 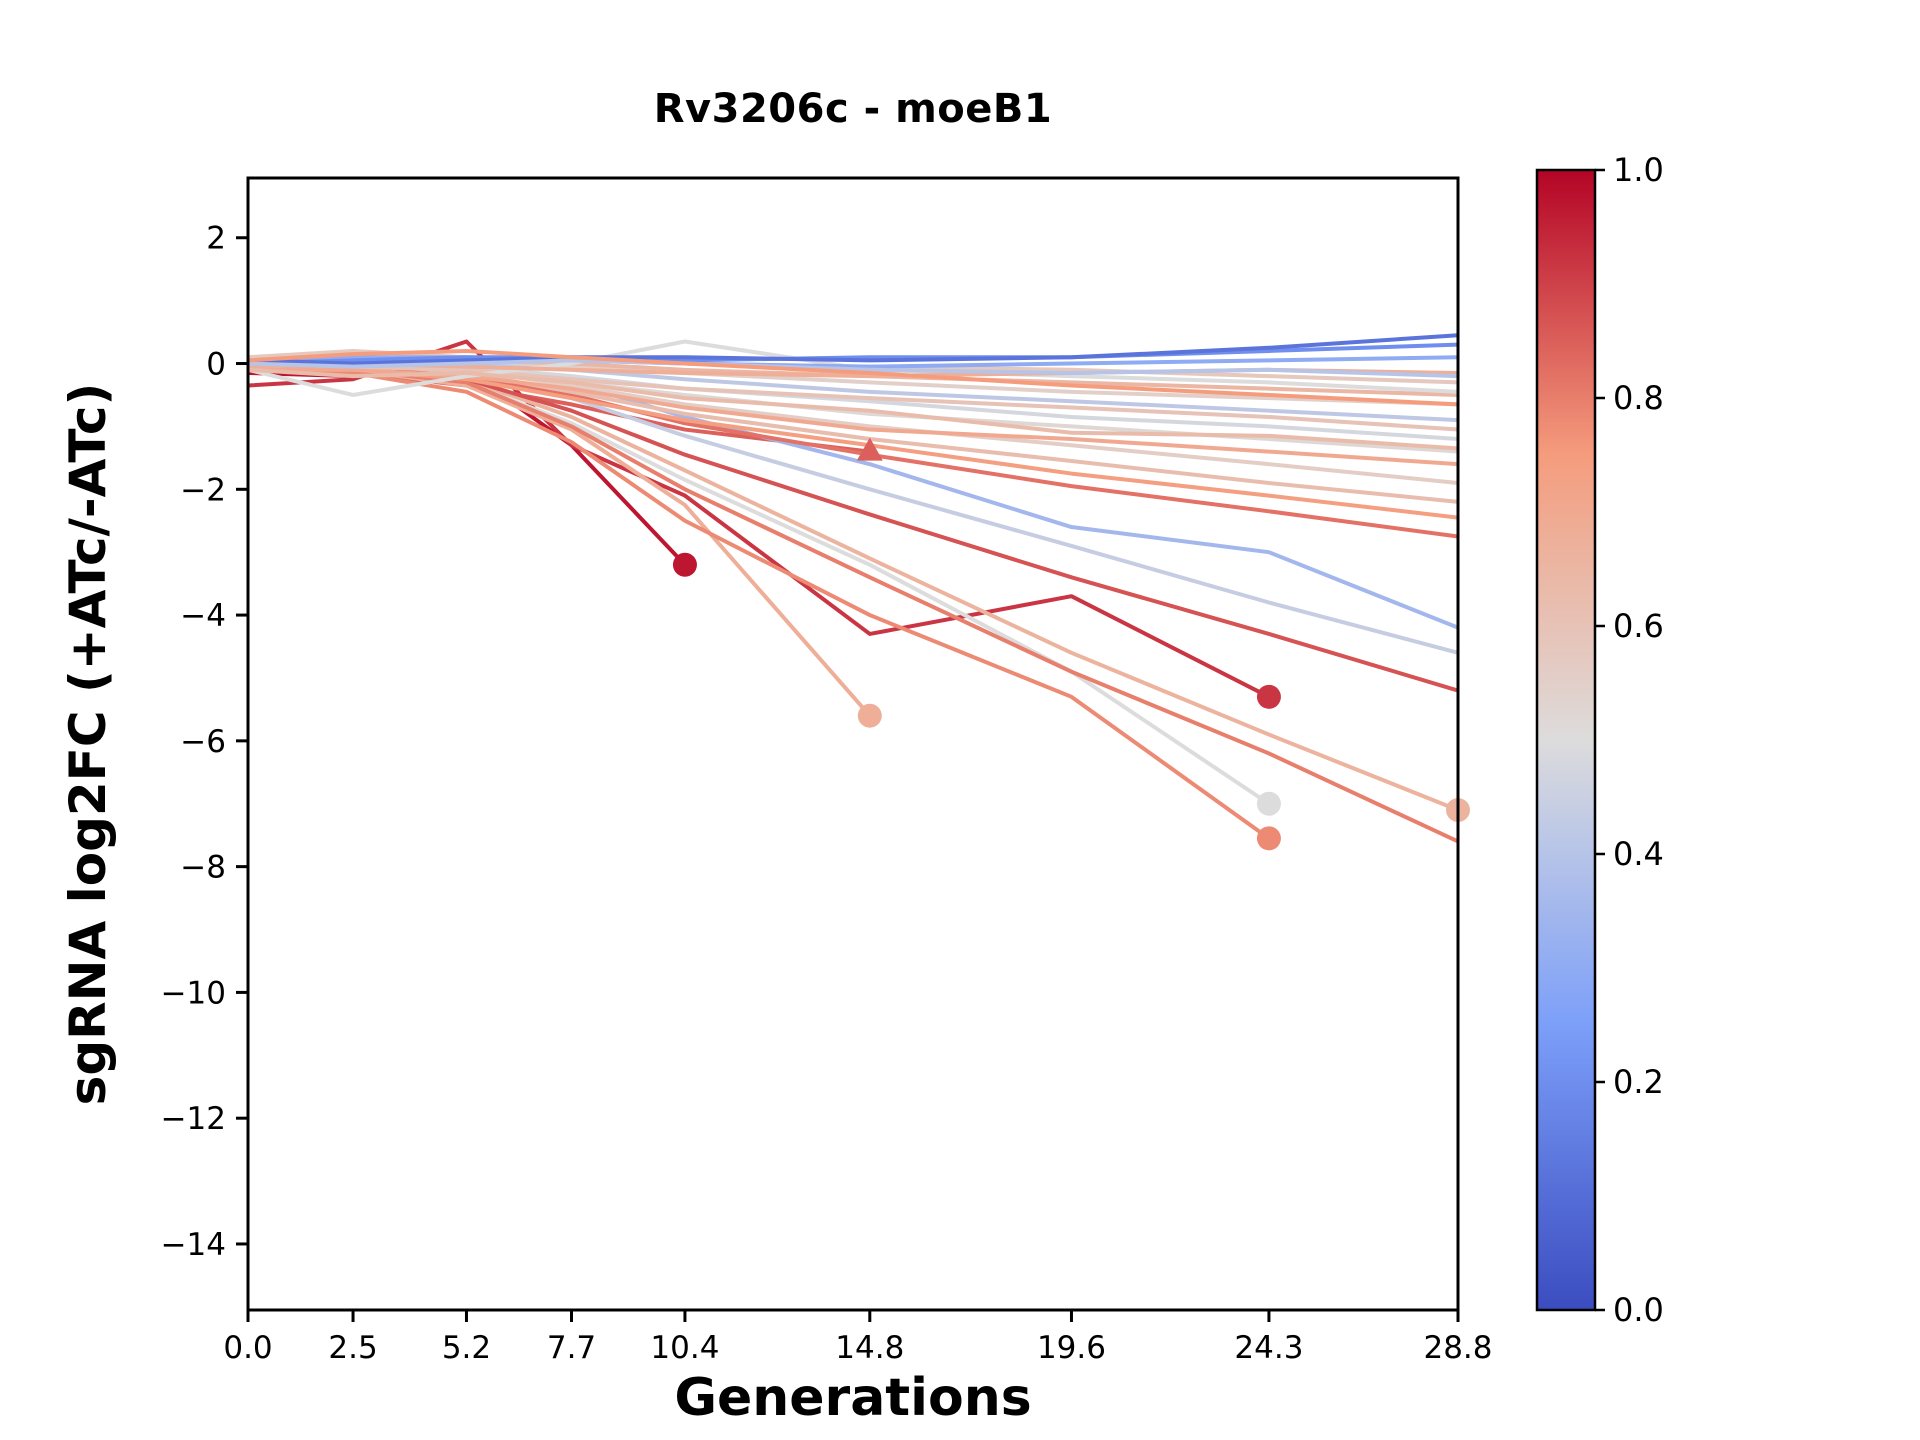 I want to click on colorbar-frame, so click(x=1566, y=740).